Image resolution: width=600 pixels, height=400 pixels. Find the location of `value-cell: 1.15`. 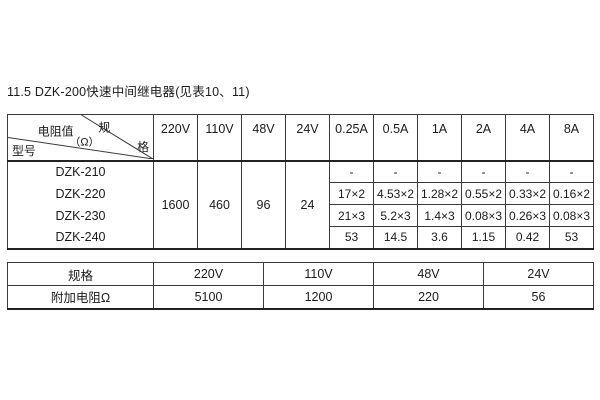

value-cell: 1.15 is located at coordinates (483, 237).